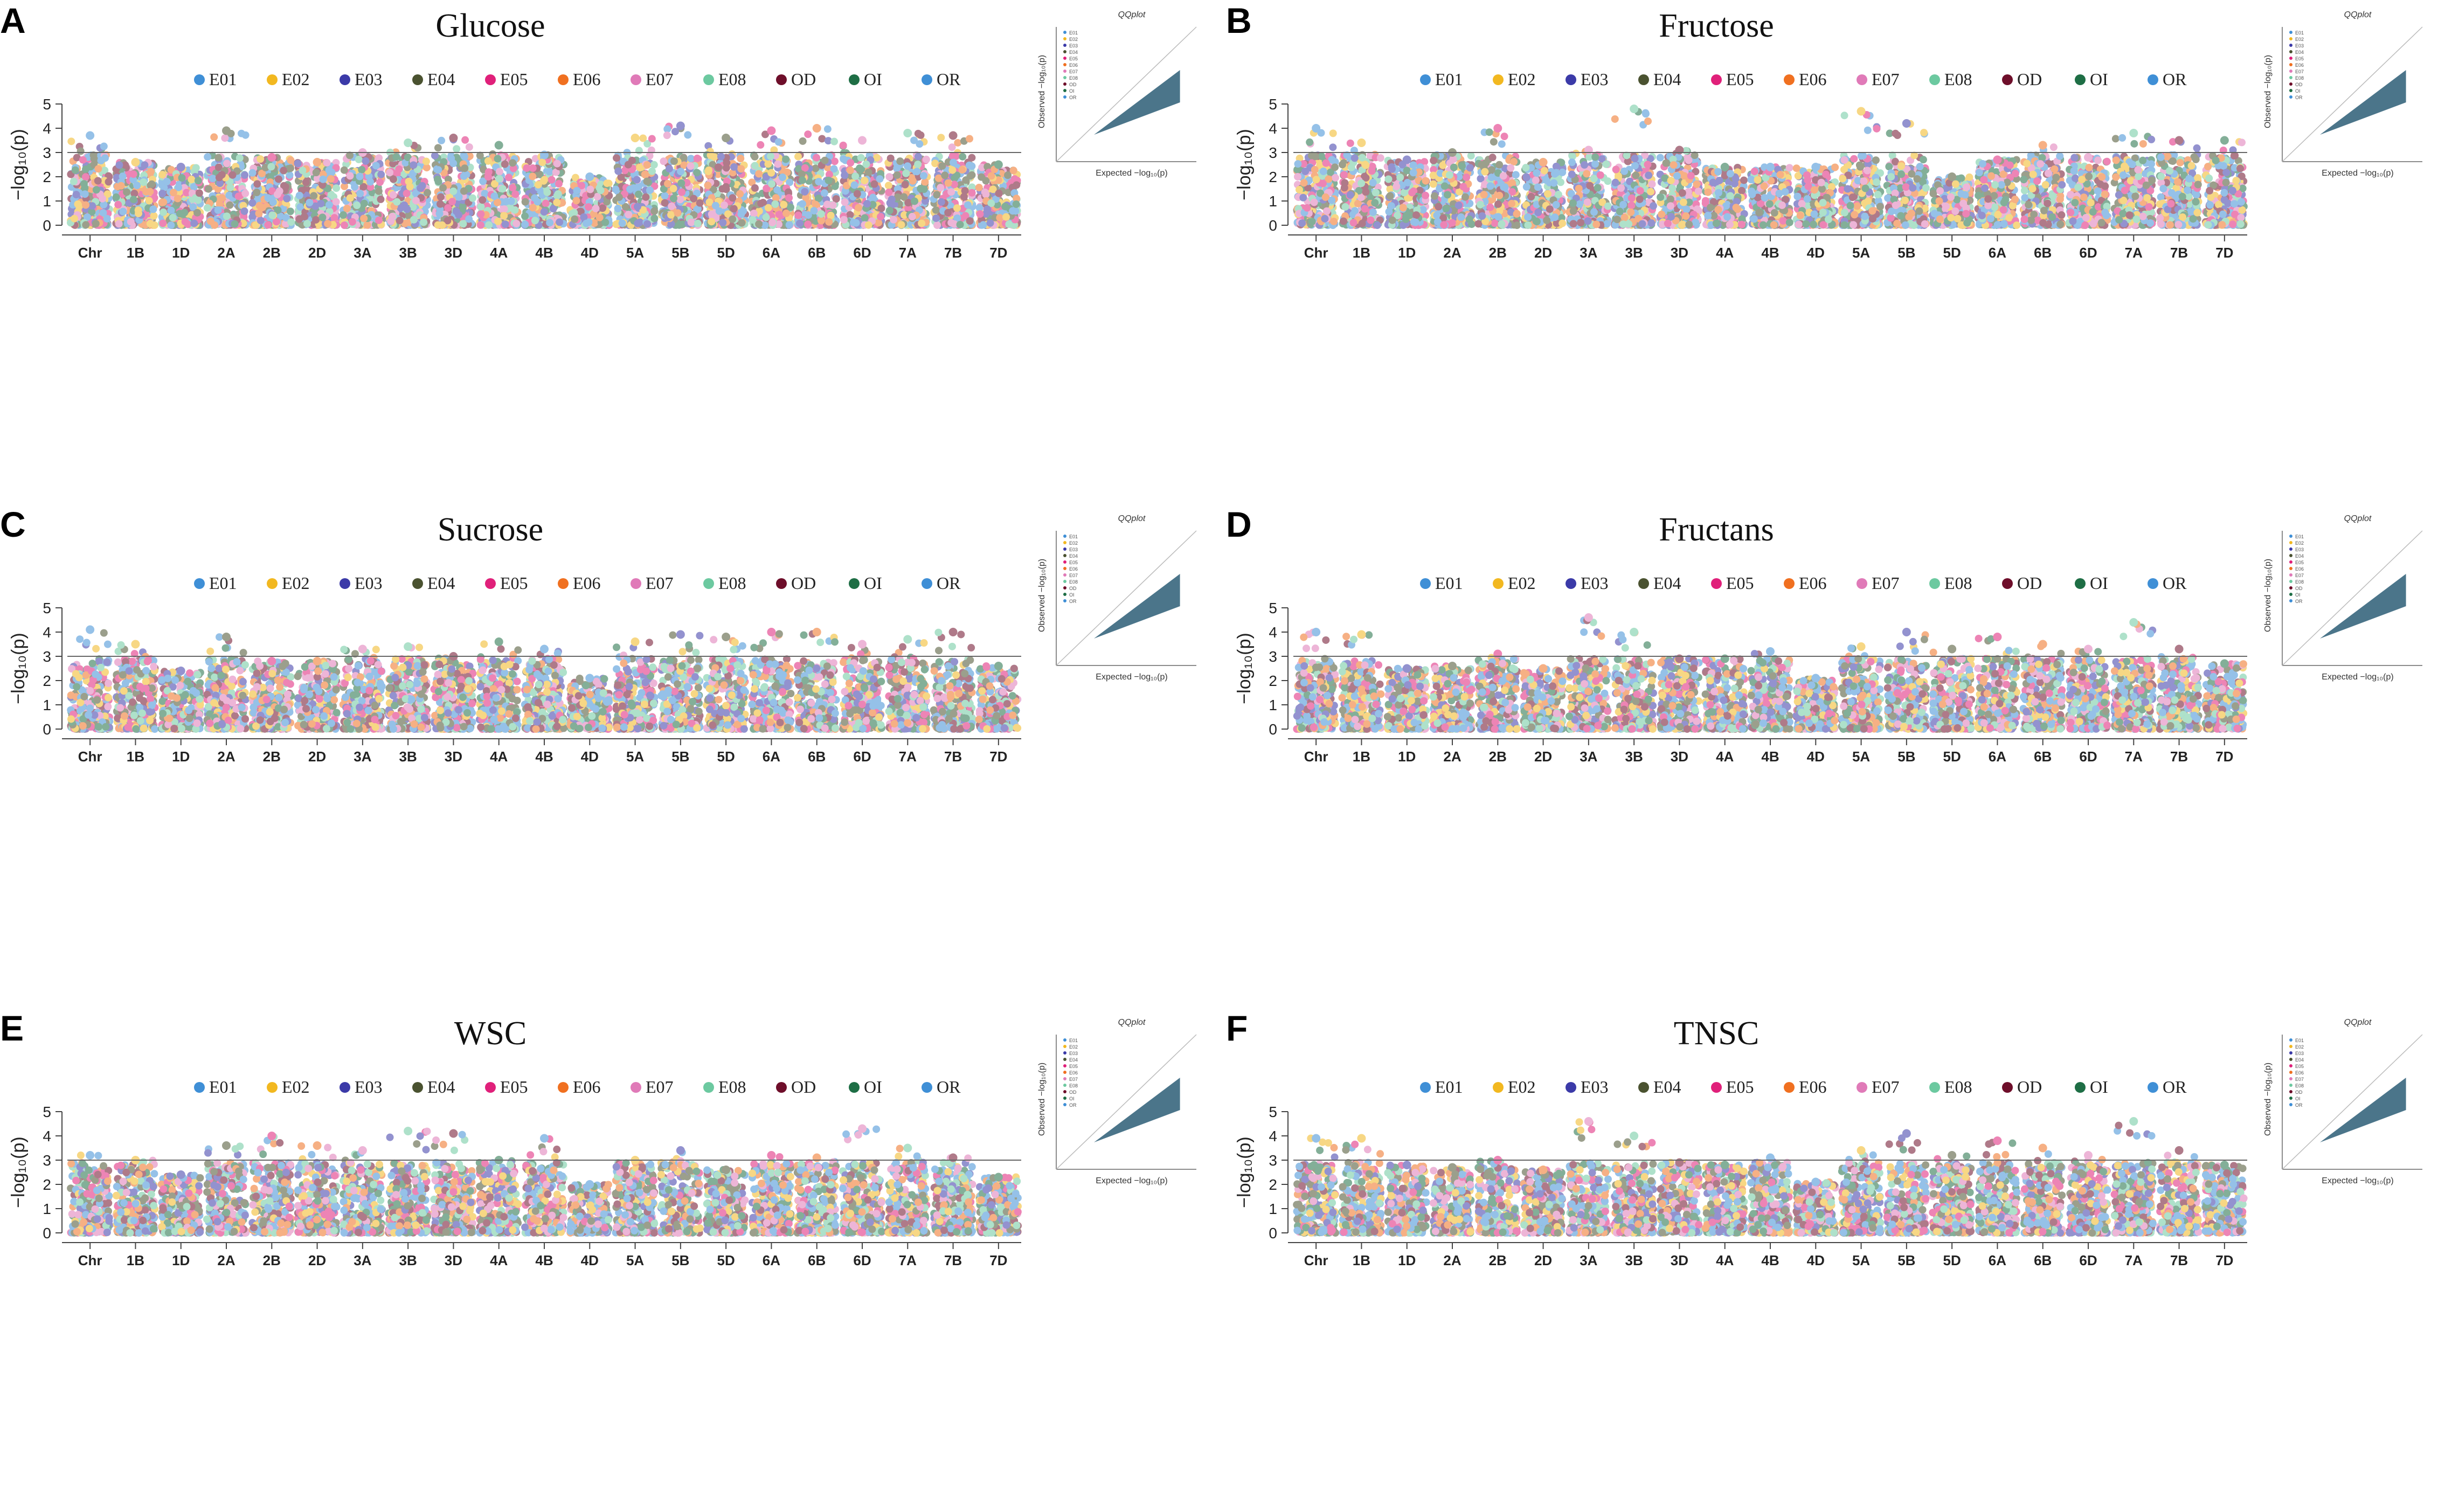 This screenshot has width=2452, height=1512. I want to click on legend-label: E04, so click(441, 79).